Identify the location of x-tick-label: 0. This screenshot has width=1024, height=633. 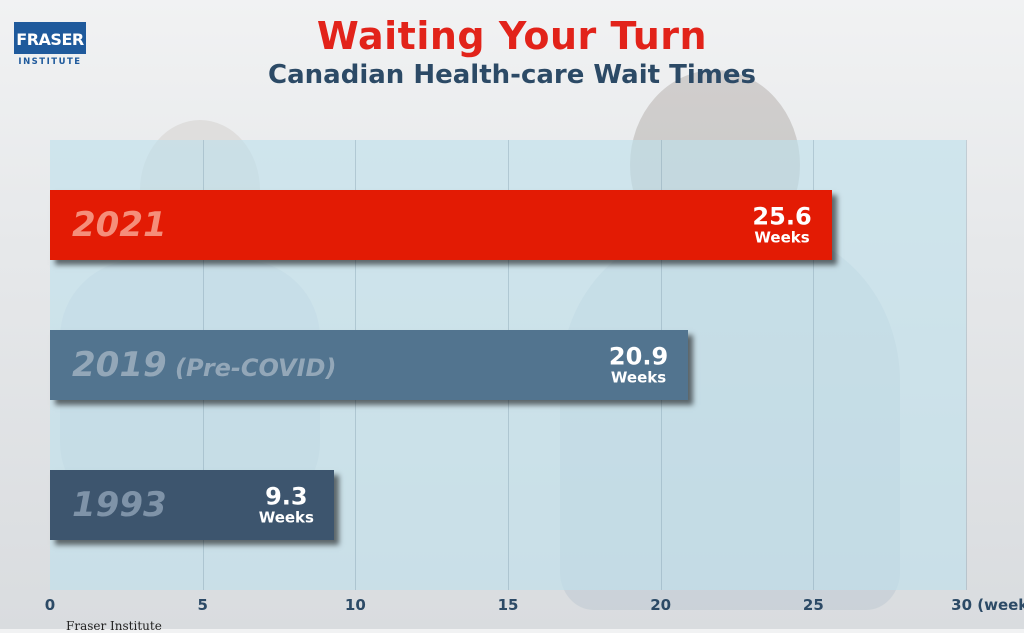
(50, 605).